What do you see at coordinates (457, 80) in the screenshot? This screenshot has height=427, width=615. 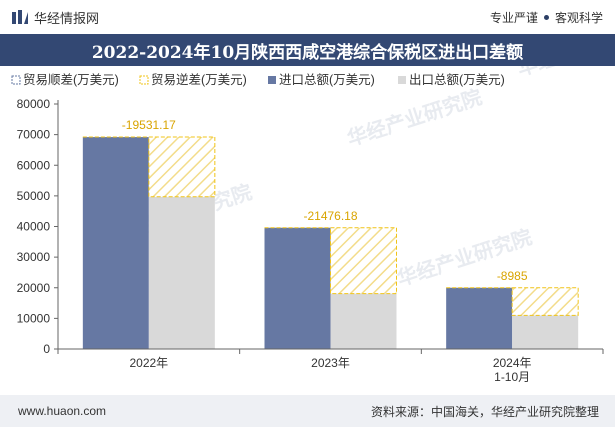 I see `legend-label: 出口总额(万美元)` at bounding box center [457, 80].